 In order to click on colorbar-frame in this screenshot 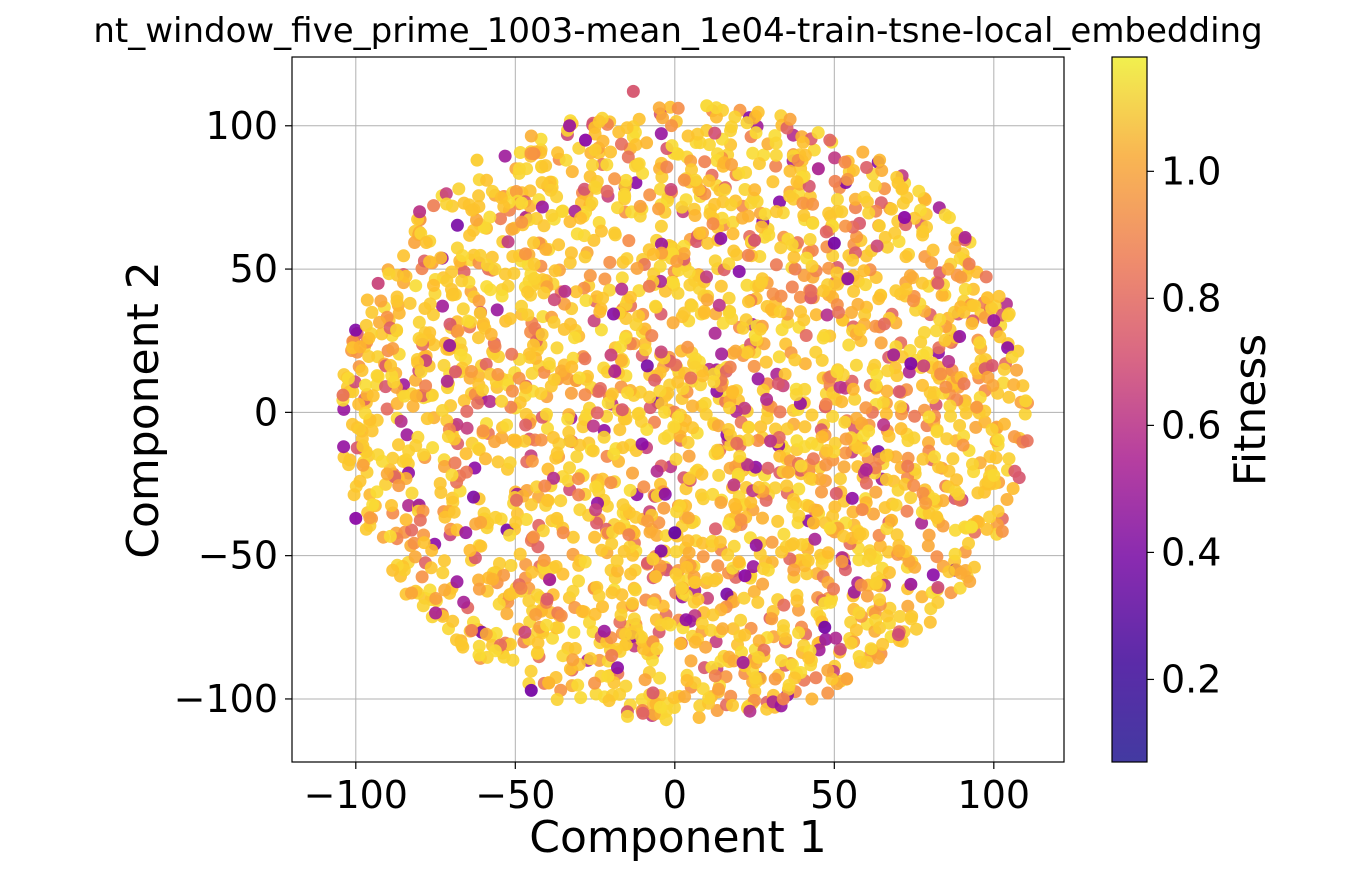, I will do `click(1129, 409)`.